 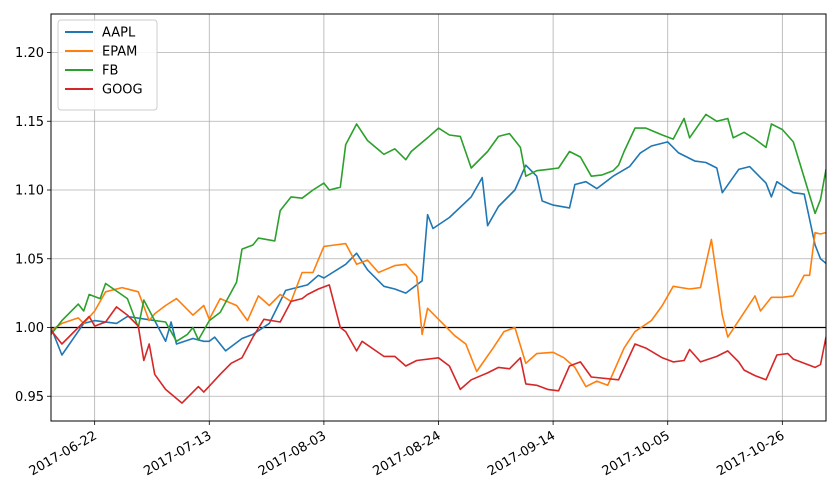 I want to click on legend-label-fb: FB, so click(x=110, y=71).